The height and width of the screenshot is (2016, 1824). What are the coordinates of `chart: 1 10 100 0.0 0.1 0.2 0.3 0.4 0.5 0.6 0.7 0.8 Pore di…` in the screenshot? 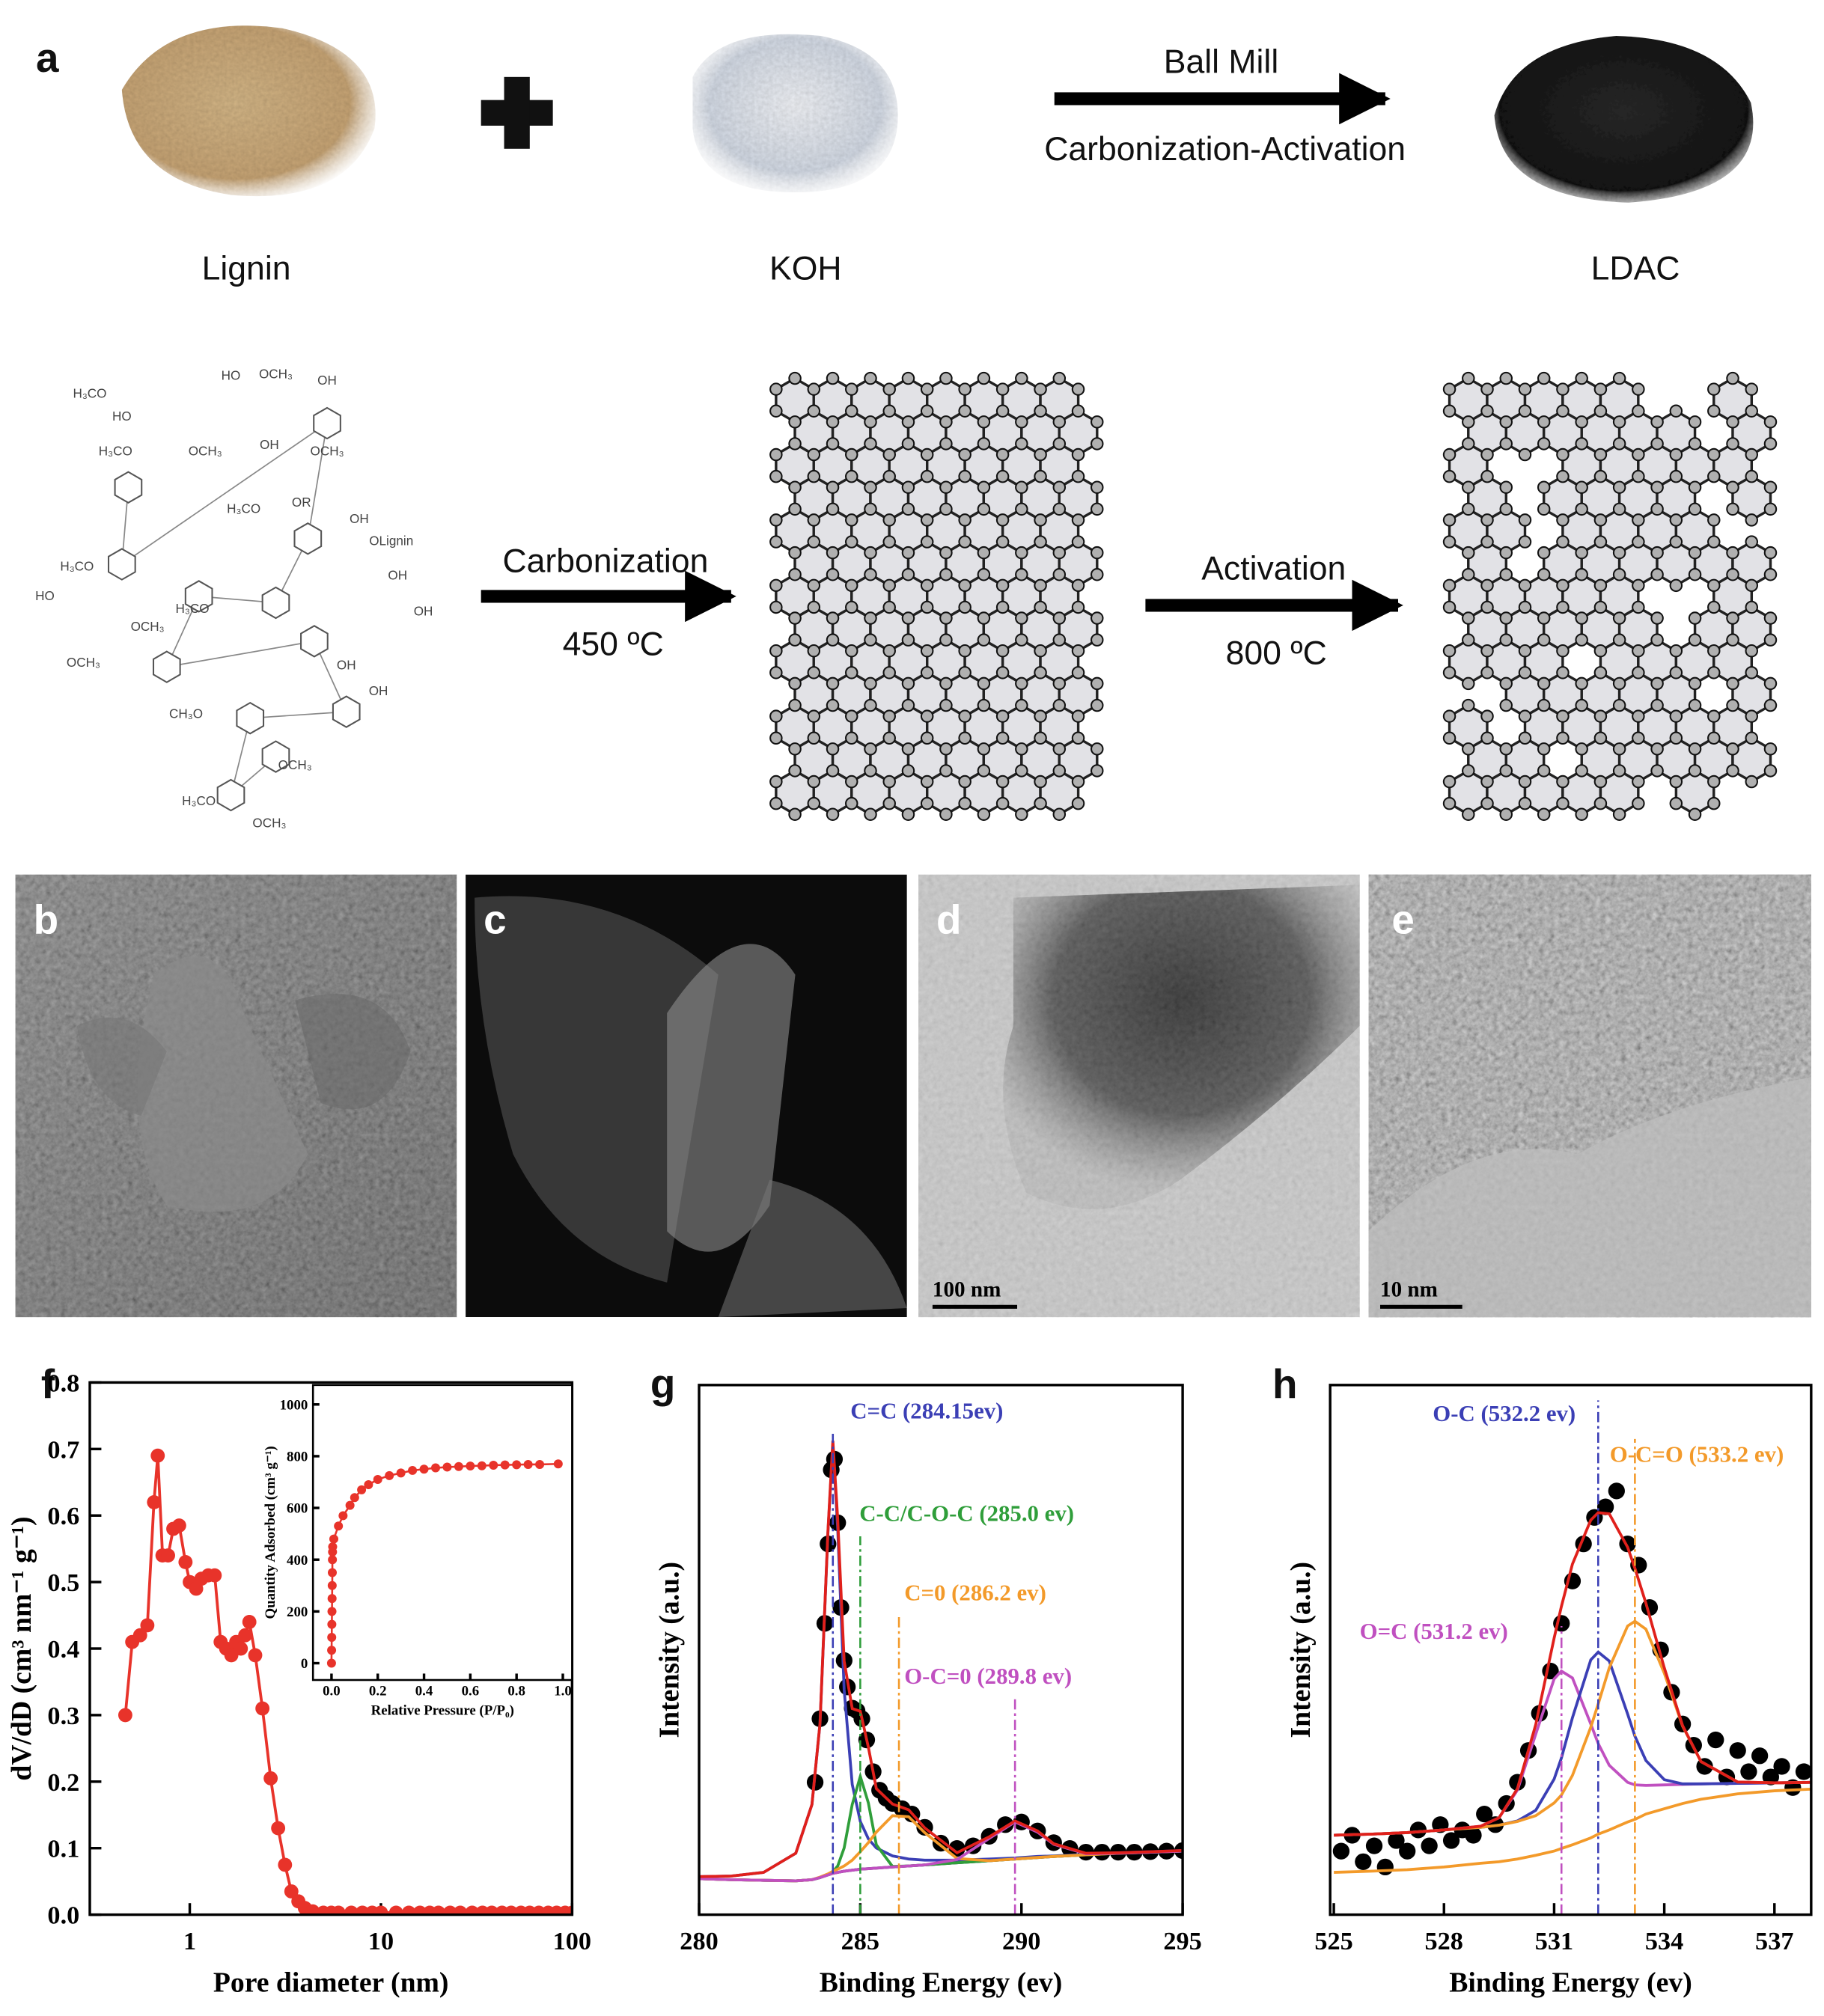 It's located at (298, 1683).